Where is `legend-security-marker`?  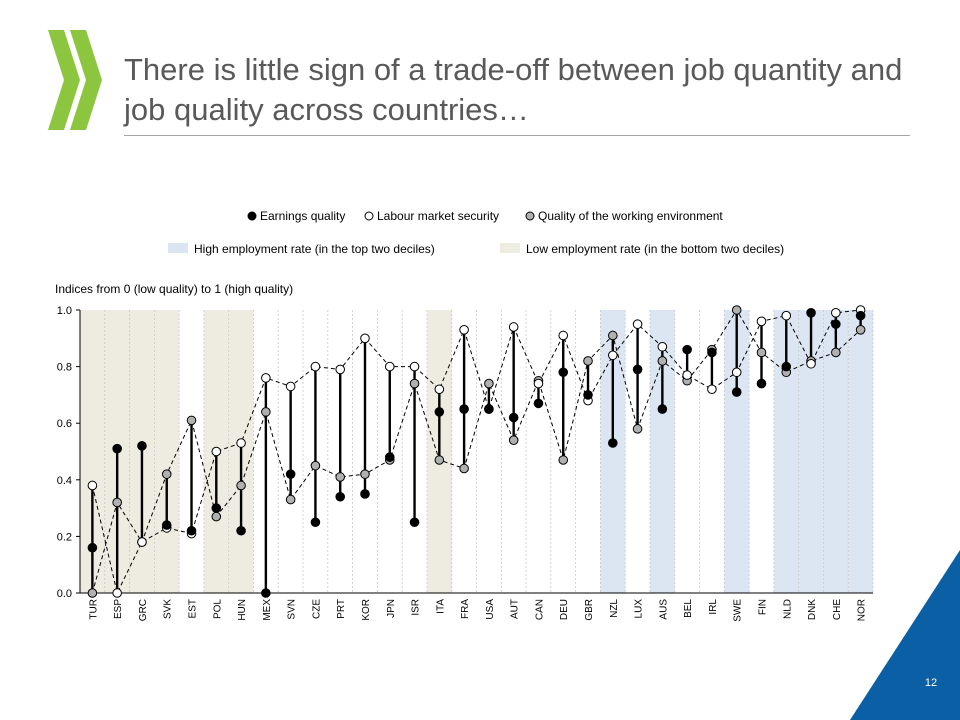 legend-security-marker is located at coordinates (369, 216).